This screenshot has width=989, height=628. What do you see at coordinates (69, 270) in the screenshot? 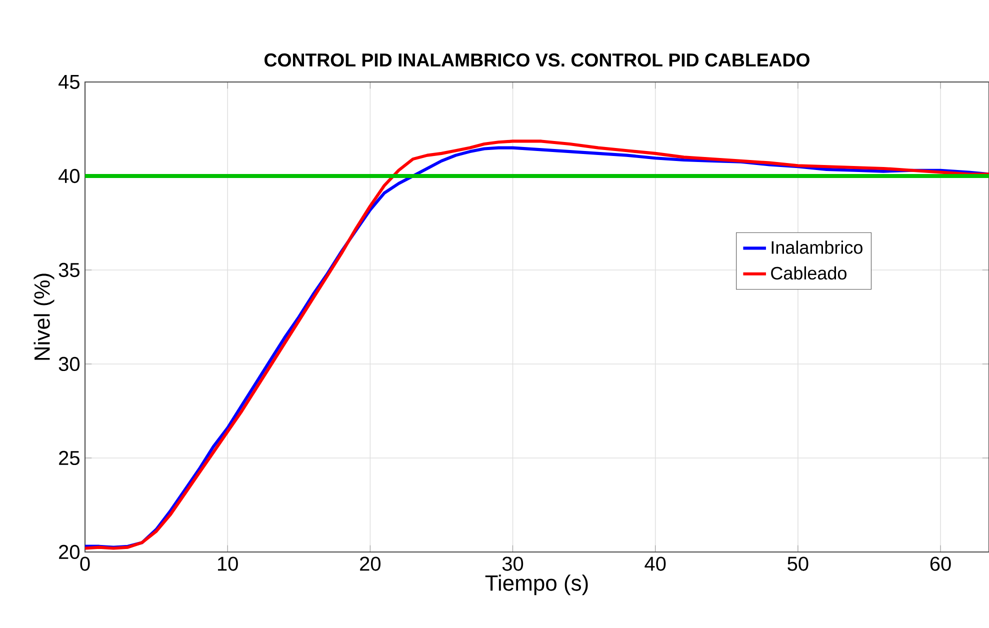
I see `y-tick-label: 35` at bounding box center [69, 270].